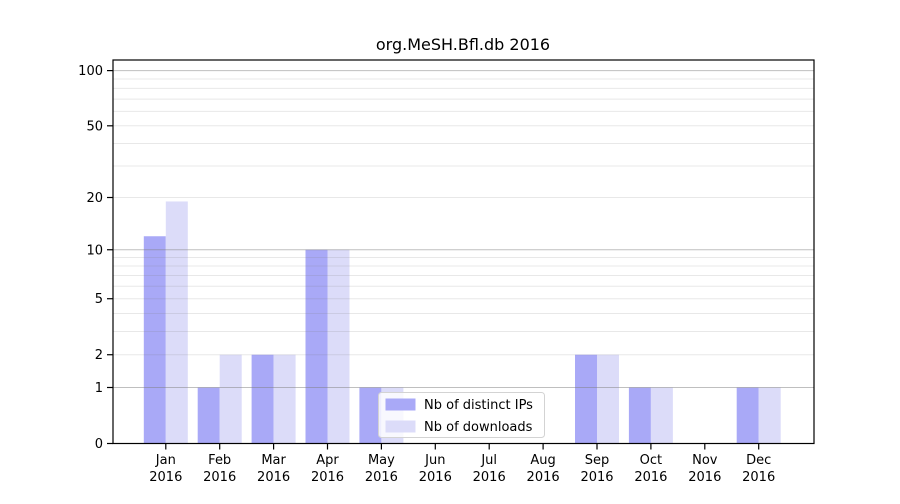 The image size is (900, 504). I want to click on x-tick-label-month: Mar, so click(273, 460).